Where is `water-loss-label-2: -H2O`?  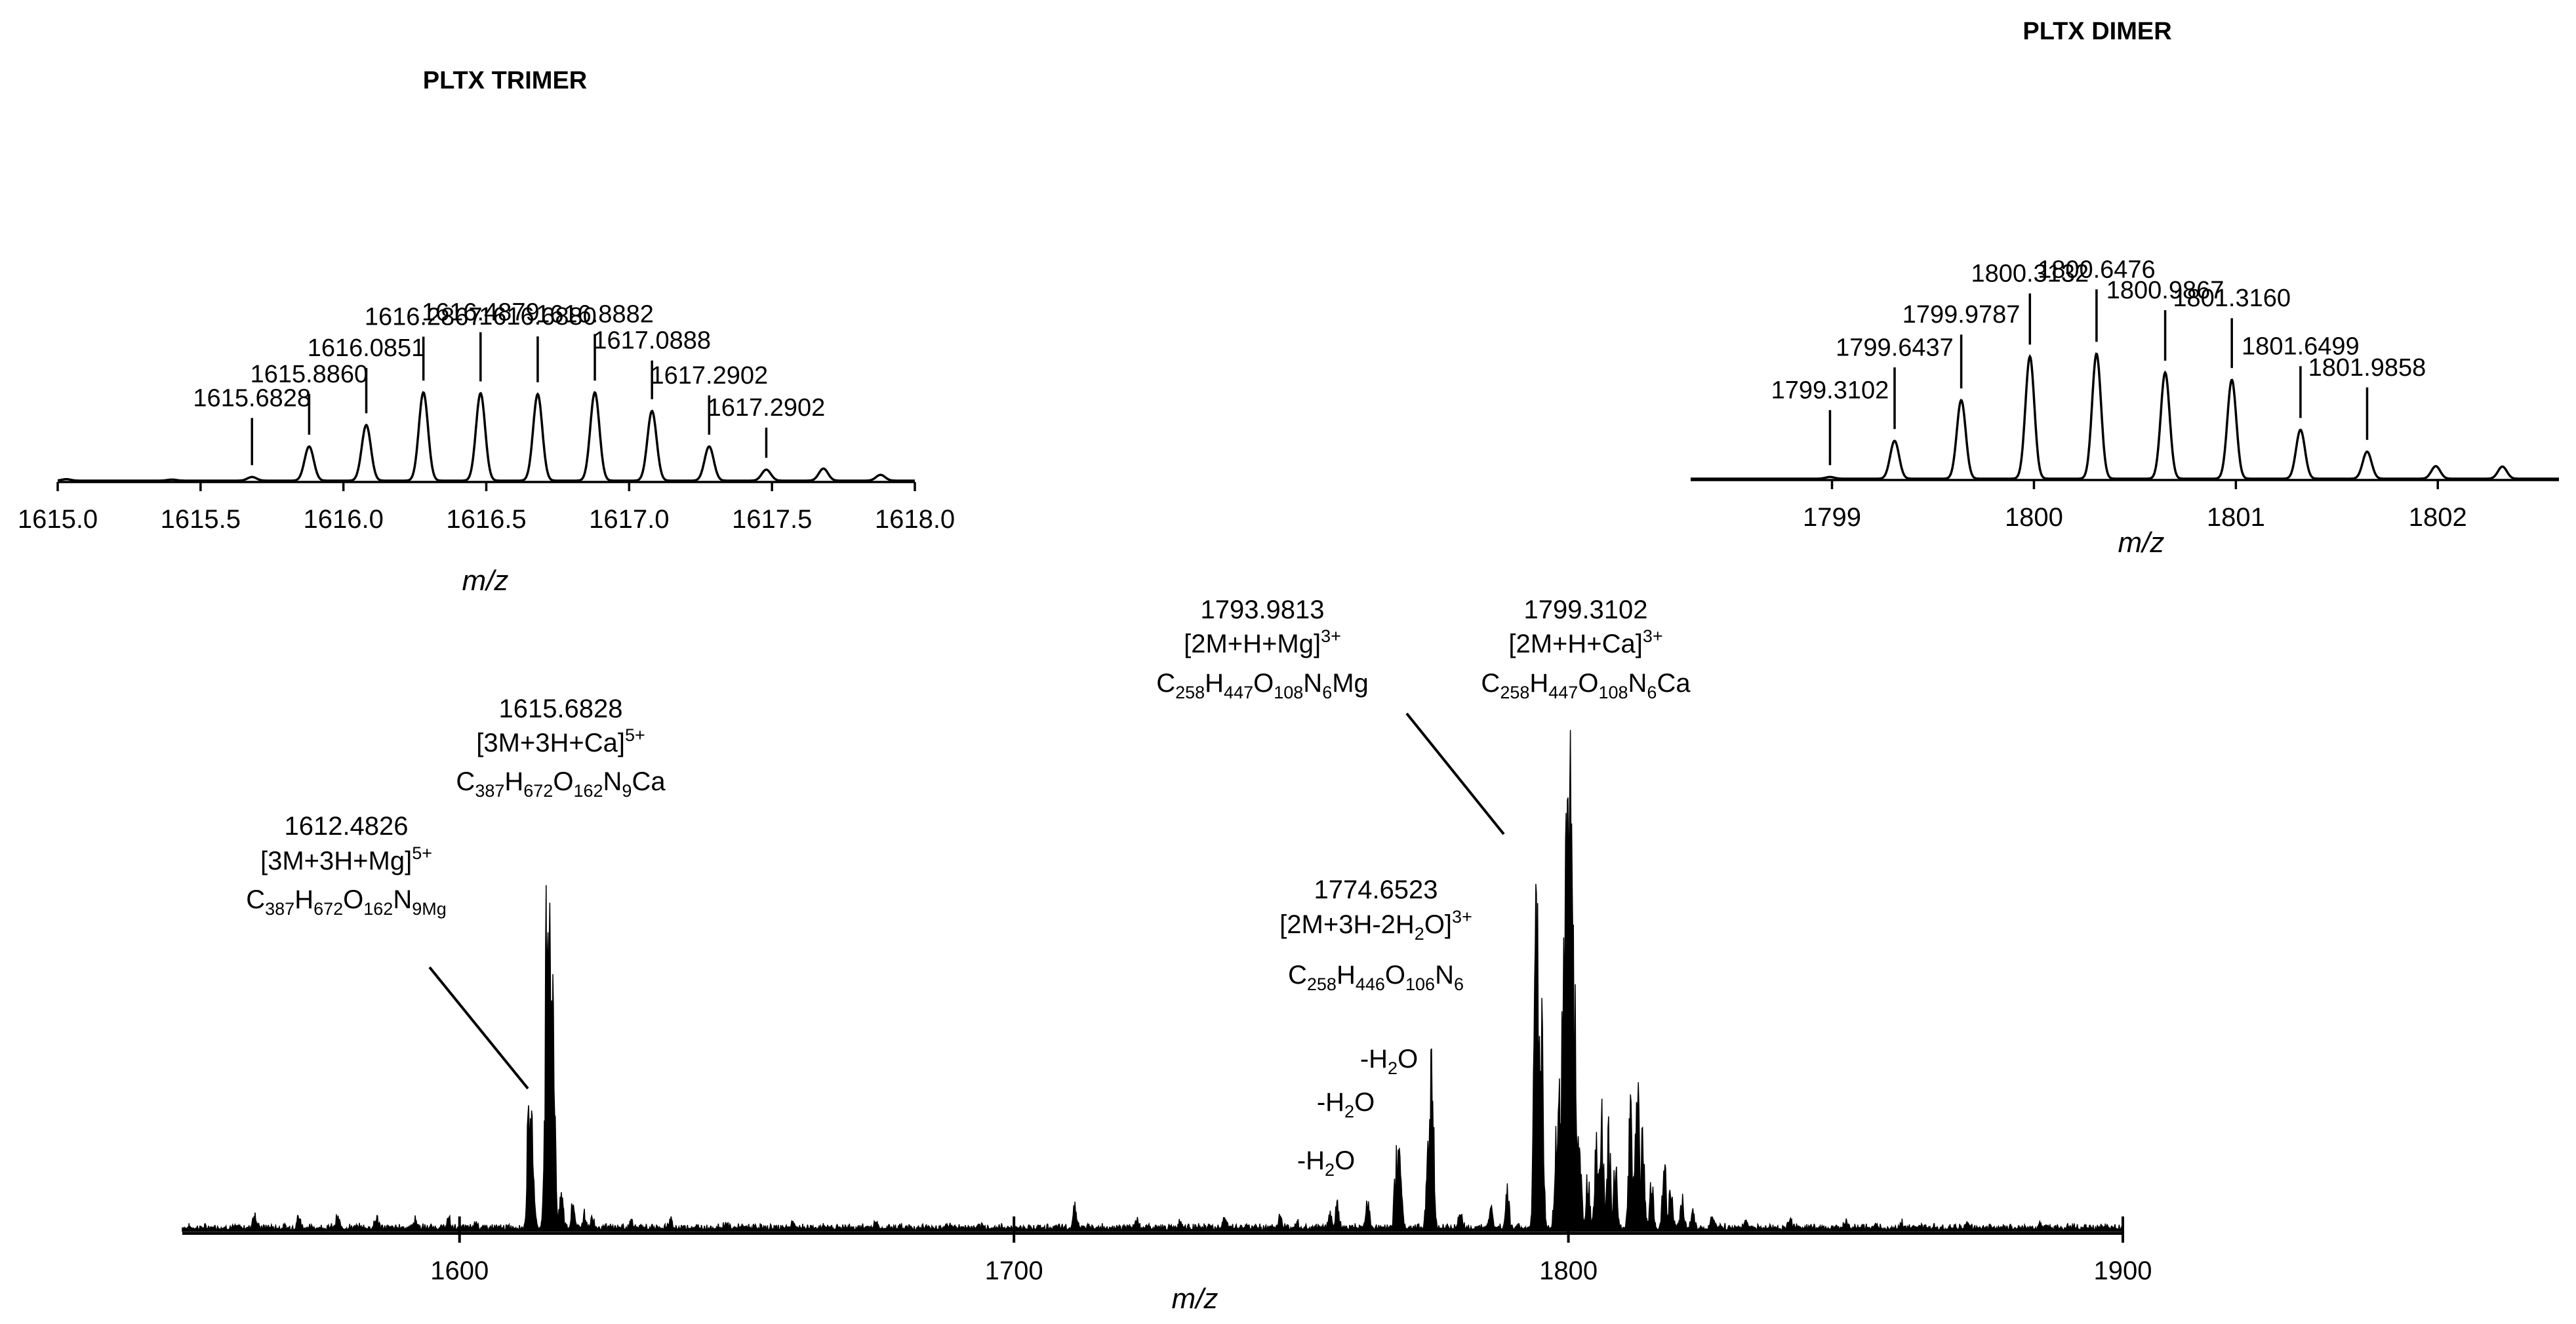
water-loss-label-2: -H2O is located at coordinates (1346, 1104).